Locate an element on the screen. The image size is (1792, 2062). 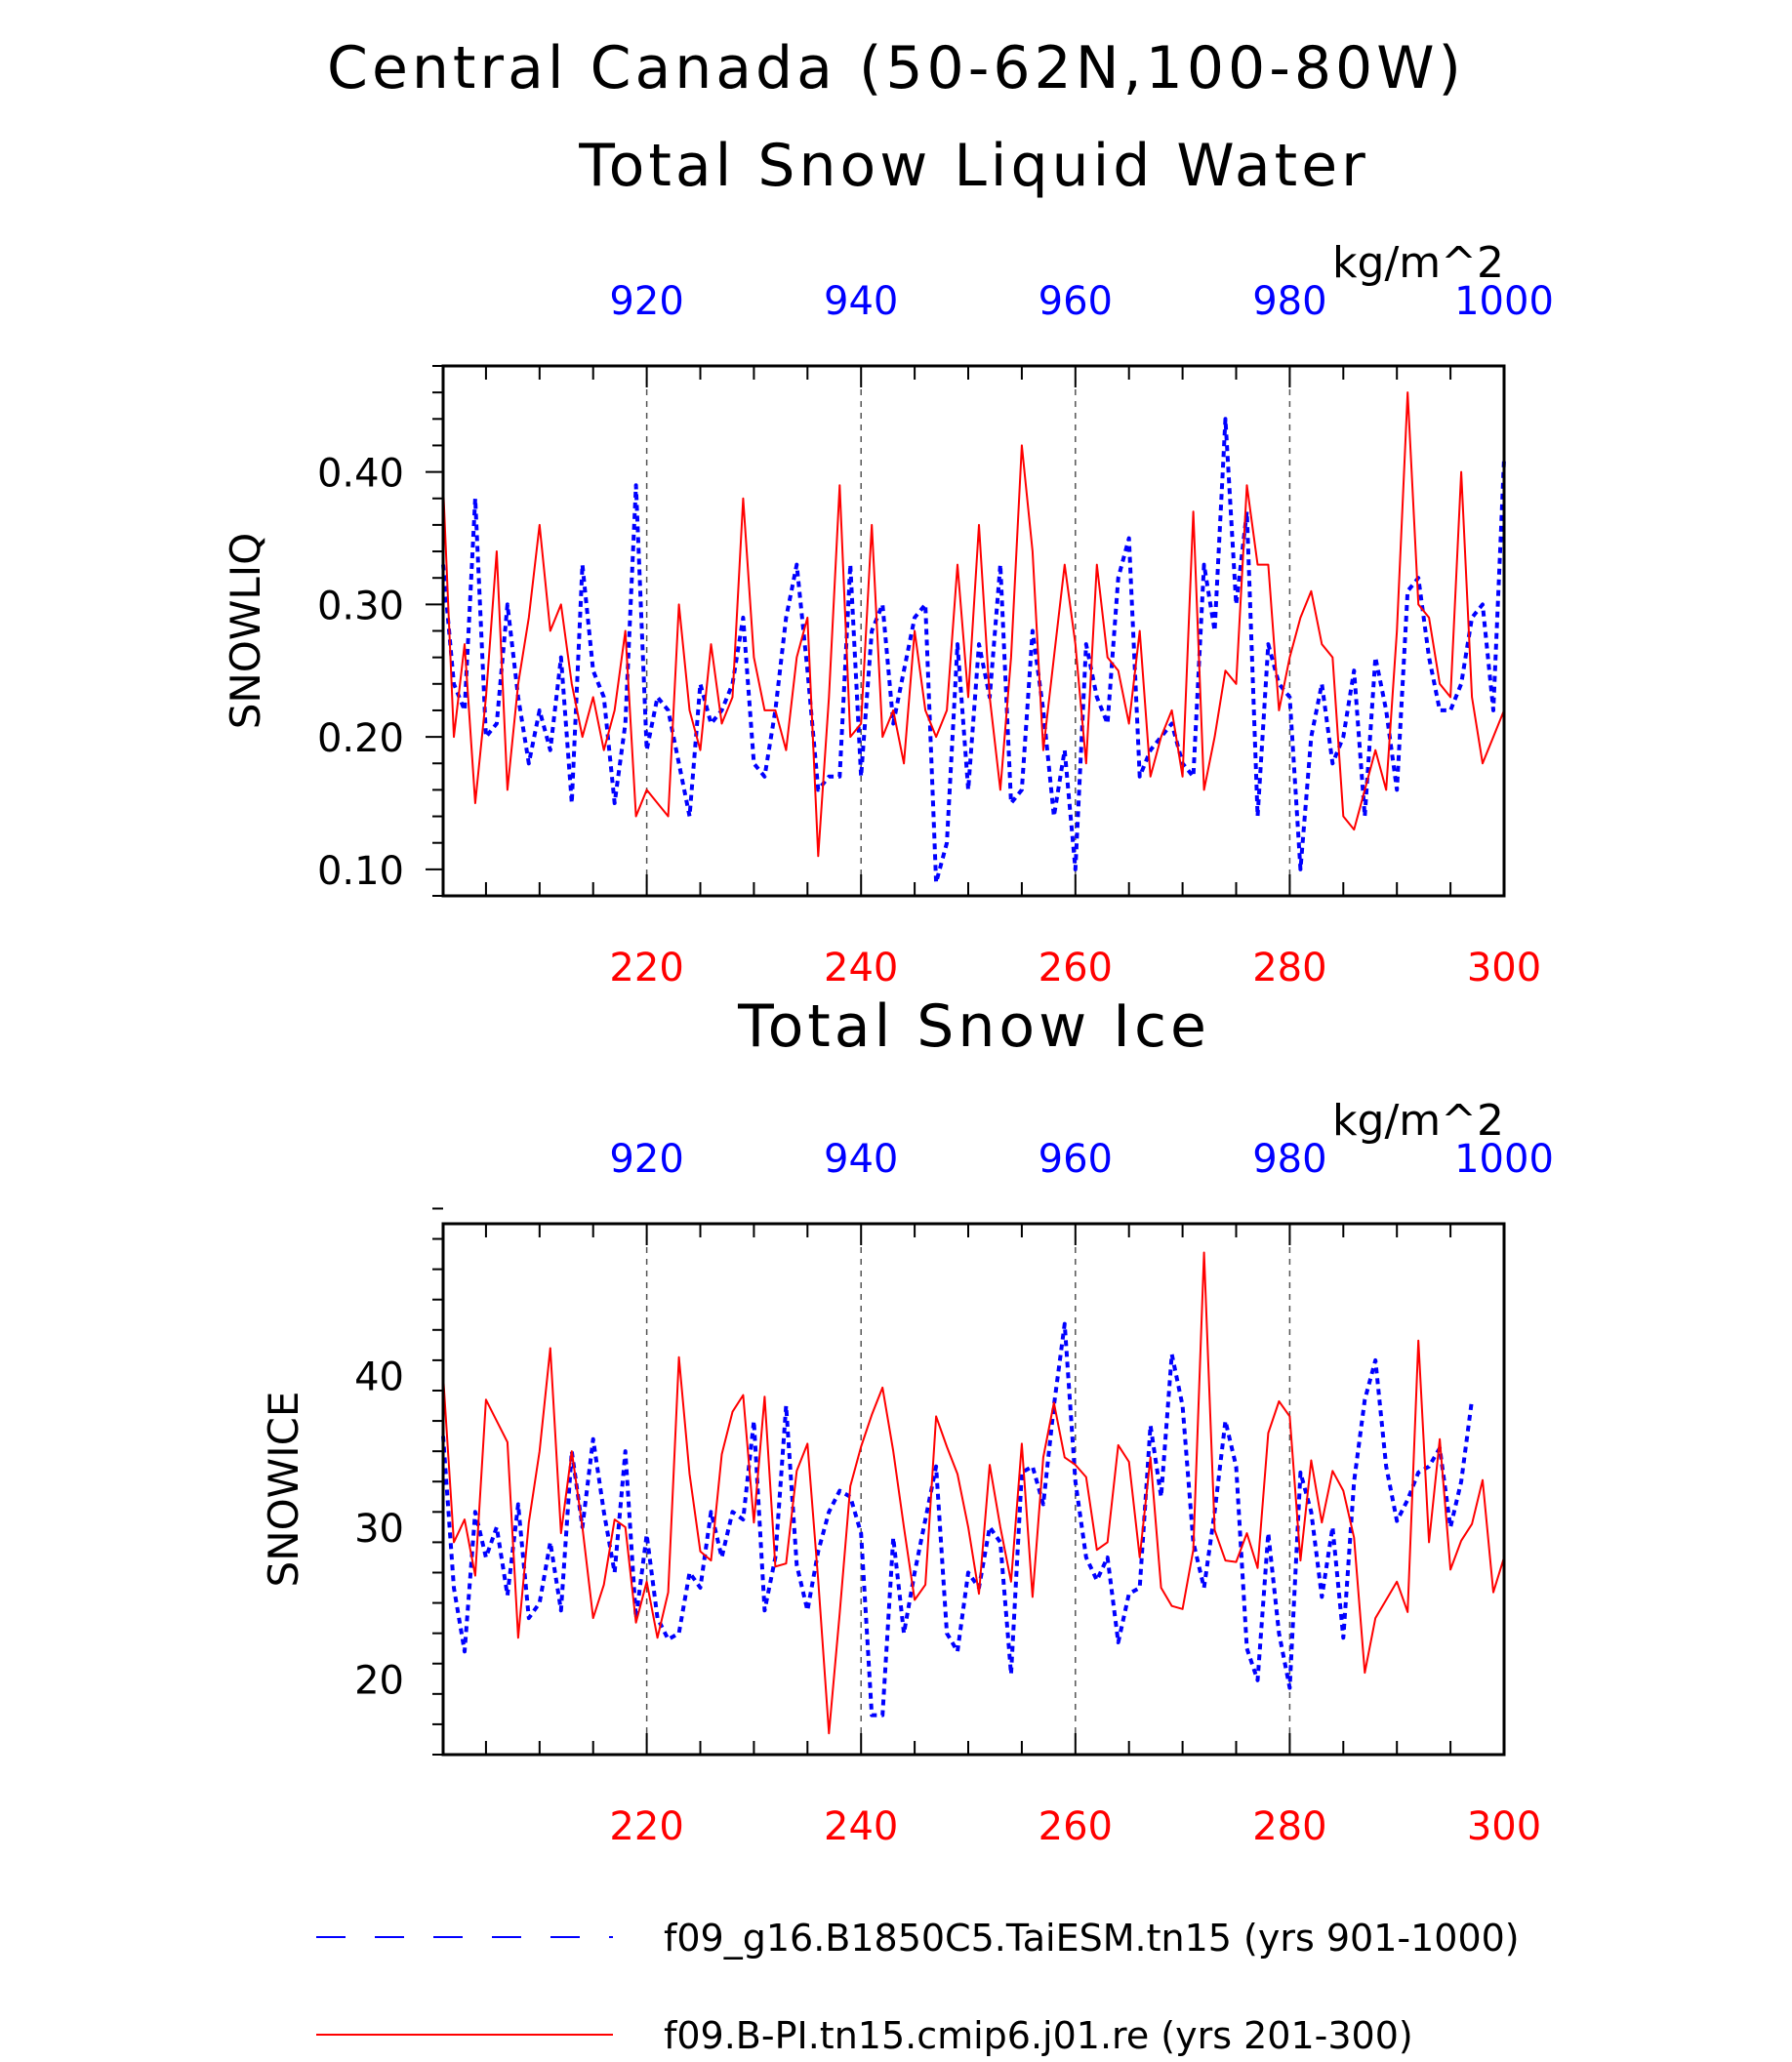
figure-title: Central Canada (50-62N,100-80W) is located at coordinates (896, 68).